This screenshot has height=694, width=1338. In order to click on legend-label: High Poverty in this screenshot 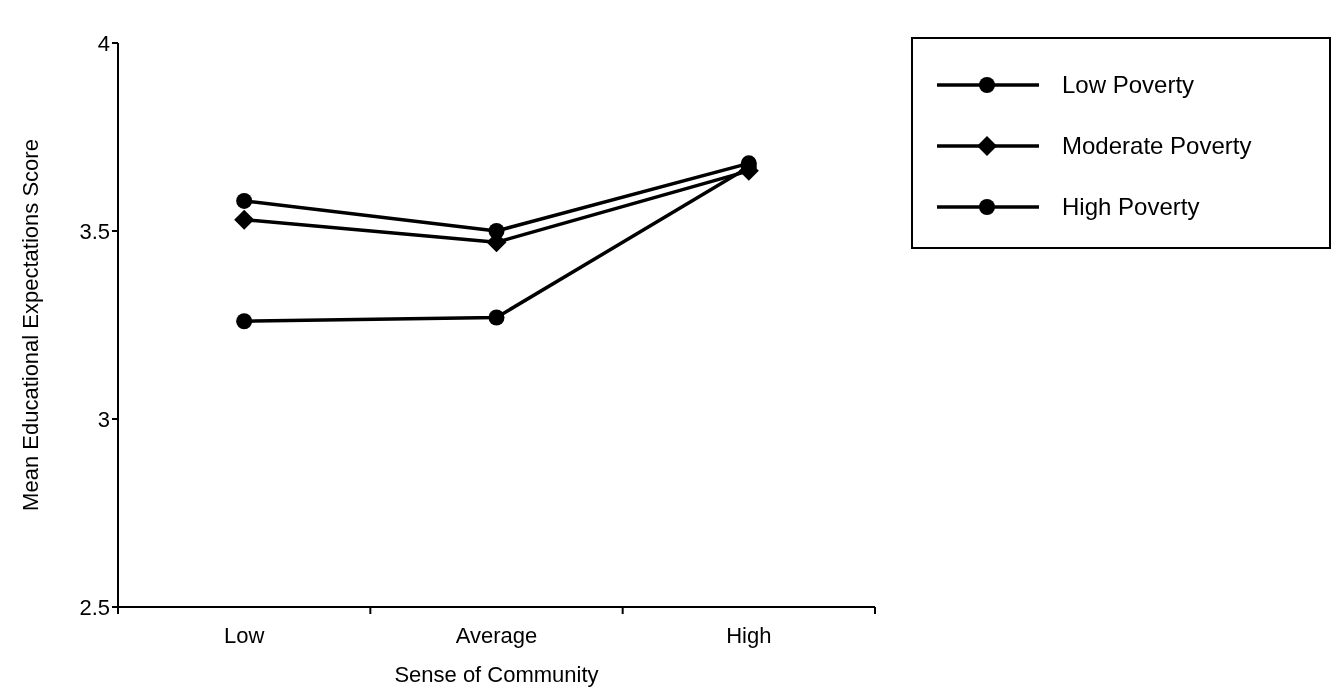, I will do `click(1131, 207)`.